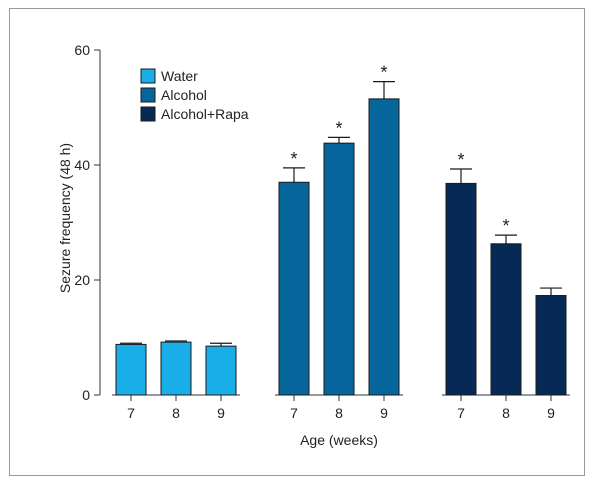 This screenshot has width=595, height=484. I want to click on x-axis-label: Age (weeks), so click(339, 440).